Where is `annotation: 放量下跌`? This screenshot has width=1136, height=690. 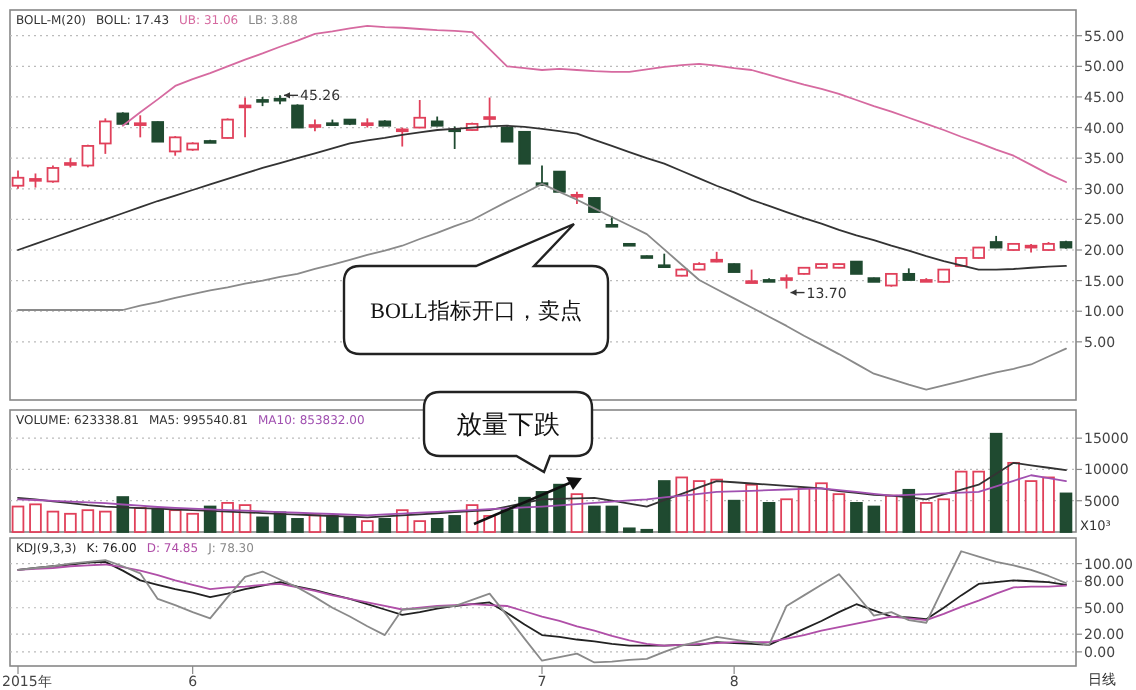 annotation: 放量下跌 is located at coordinates (508, 424).